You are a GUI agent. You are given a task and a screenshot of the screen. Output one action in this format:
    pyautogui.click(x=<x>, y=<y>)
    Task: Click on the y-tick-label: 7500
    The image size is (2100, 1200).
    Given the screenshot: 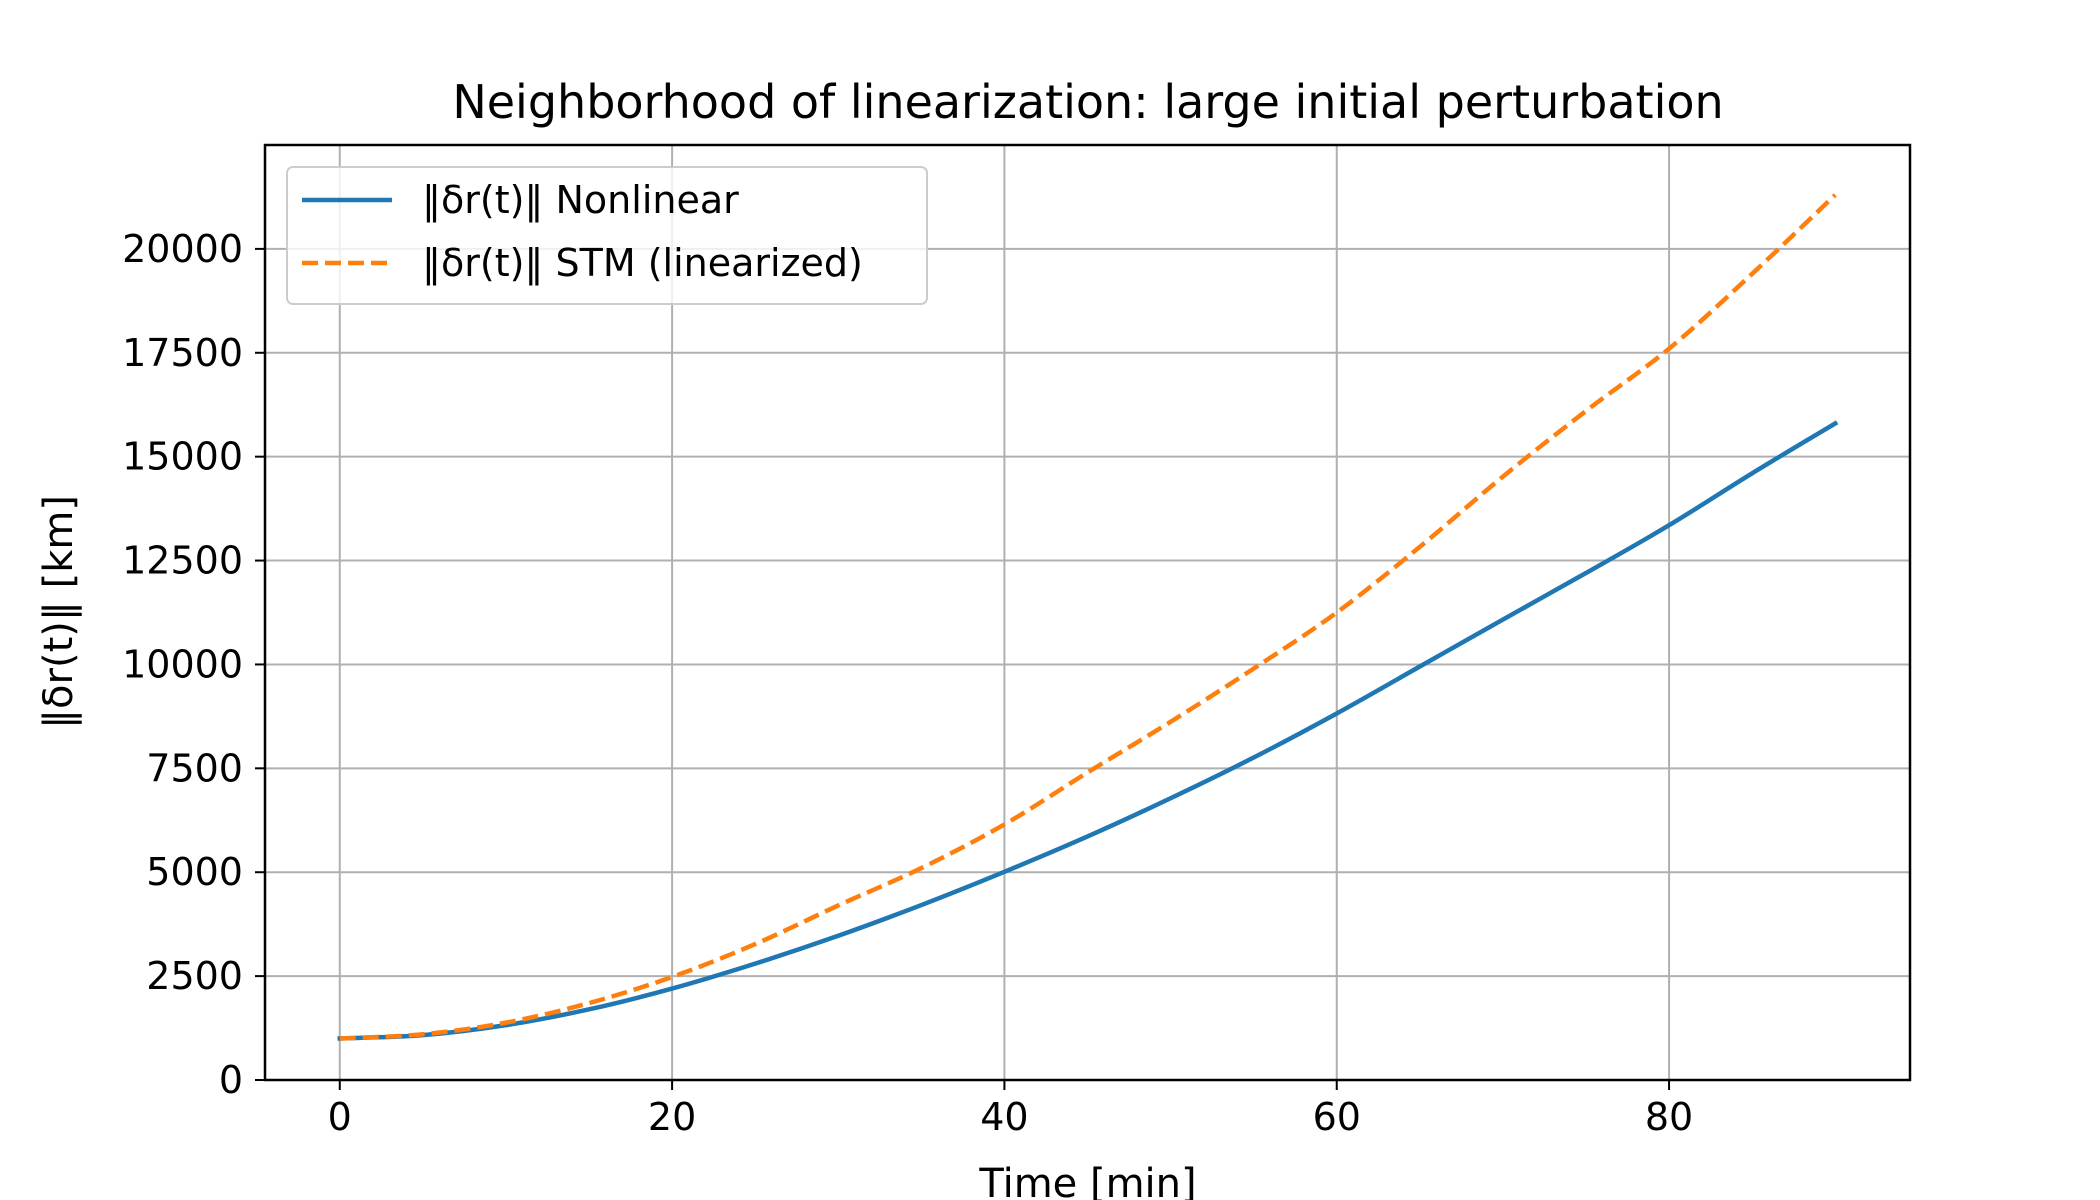 What is the action you would take?
    pyautogui.click(x=194, y=768)
    